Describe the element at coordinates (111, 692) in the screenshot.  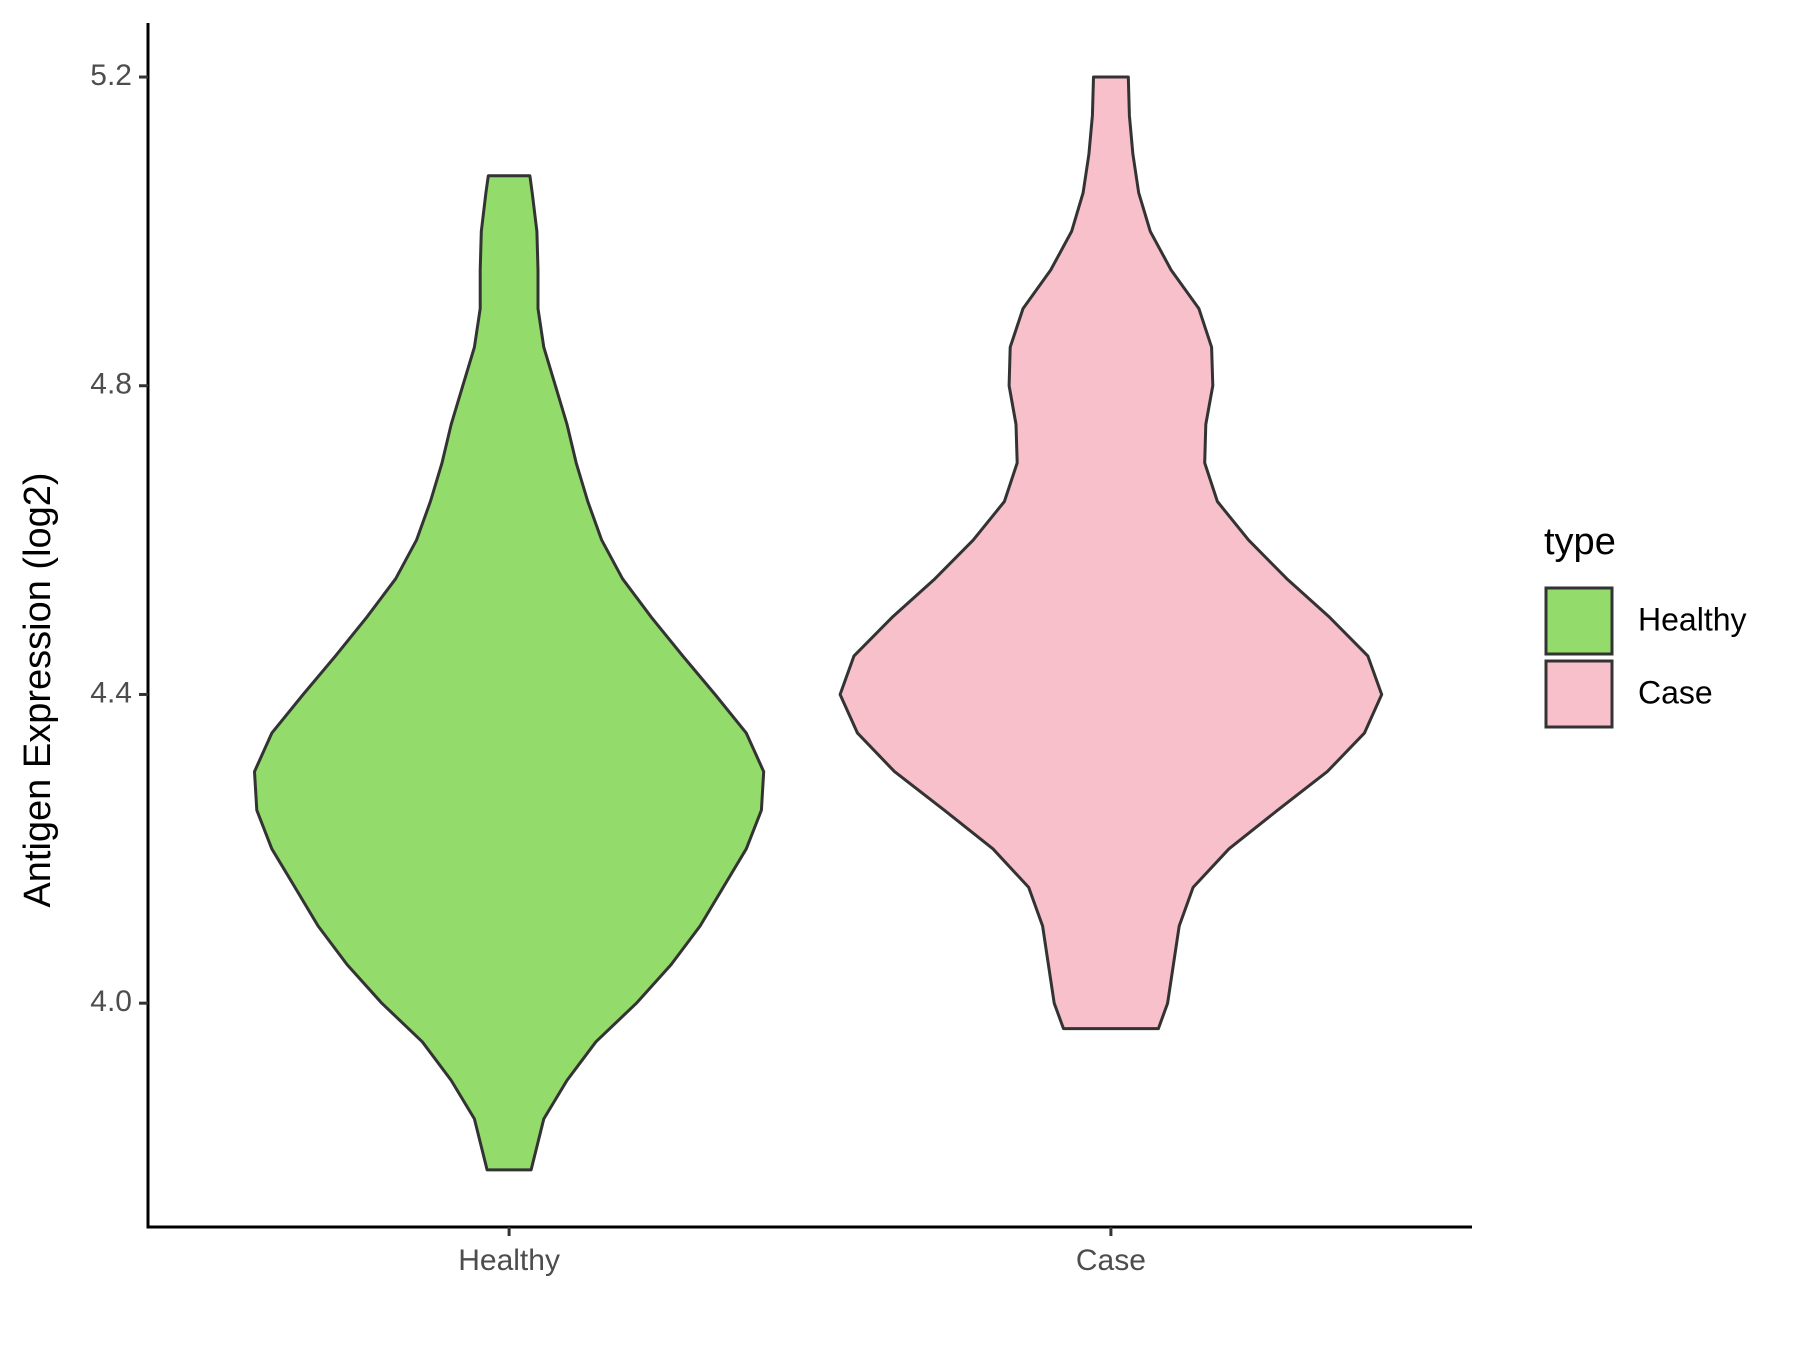
I see `y-tick-label: 4.4` at that location.